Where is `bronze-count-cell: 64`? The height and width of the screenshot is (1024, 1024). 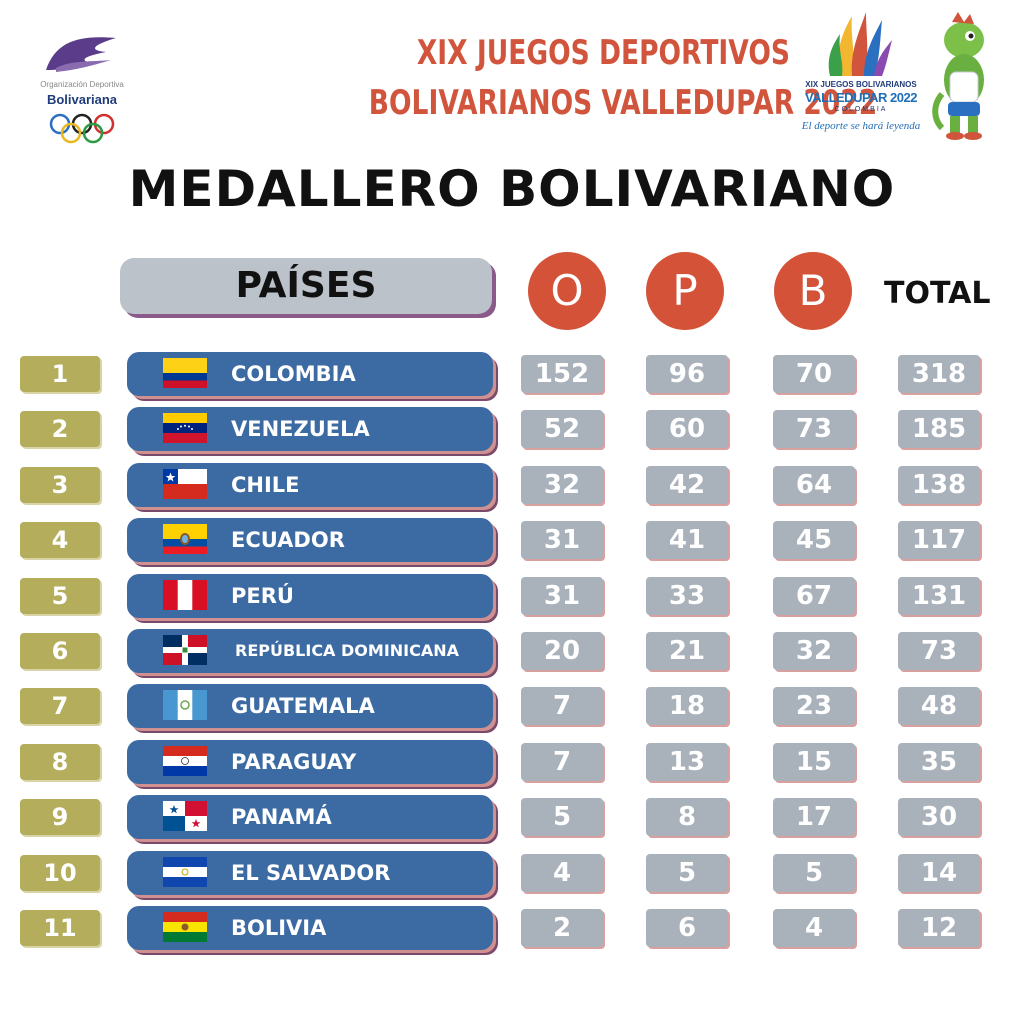 bronze-count-cell: 64 is located at coordinates (814, 485).